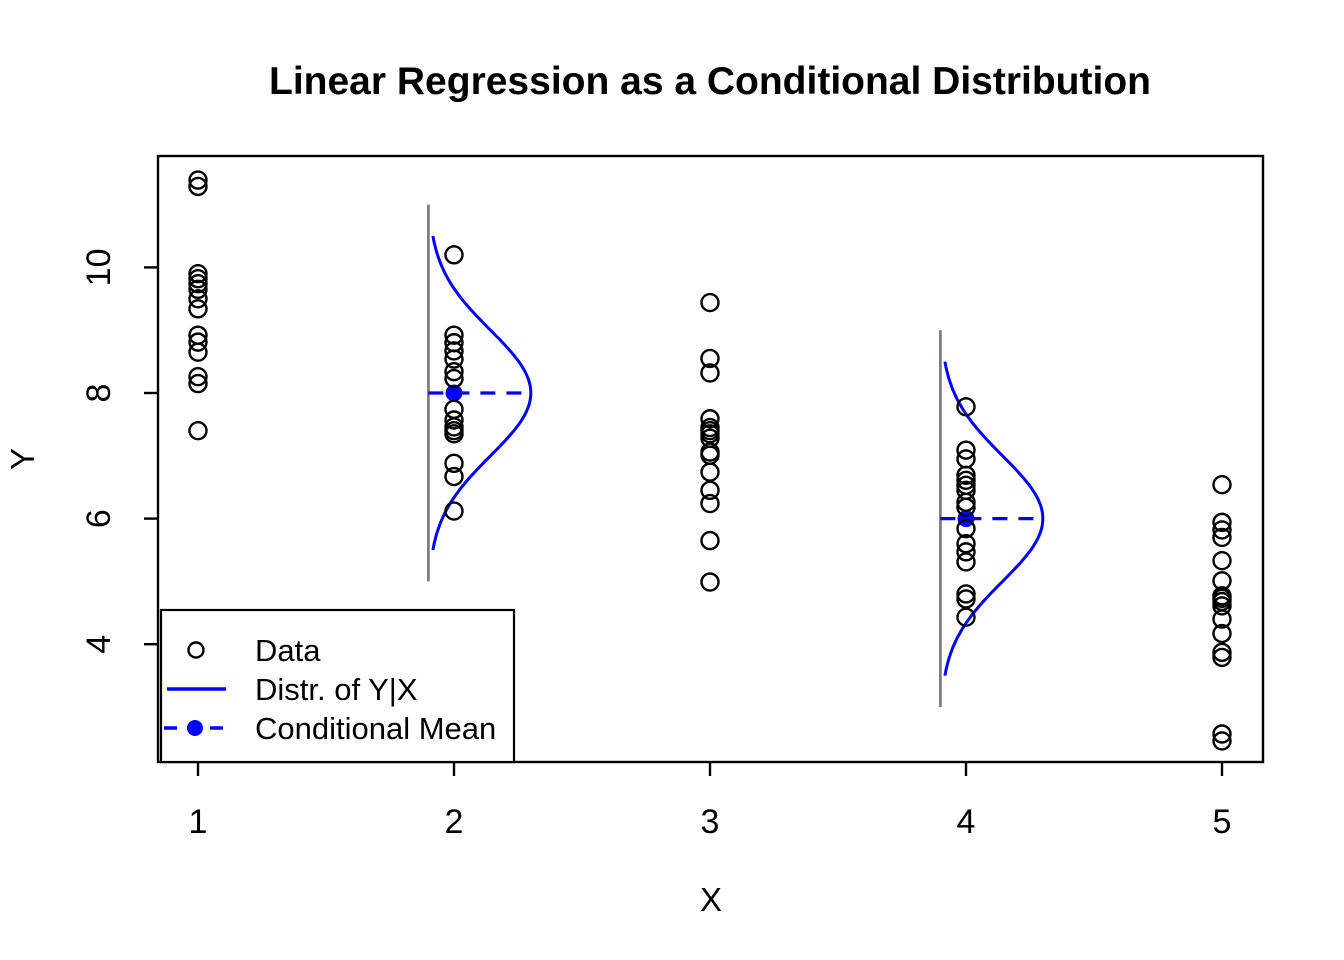 Image resolution: width=1344 pixels, height=960 pixels. What do you see at coordinates (99, 644) in the screenshot?
I see `y-tick-label: 4` at bounding box center [99, 644].